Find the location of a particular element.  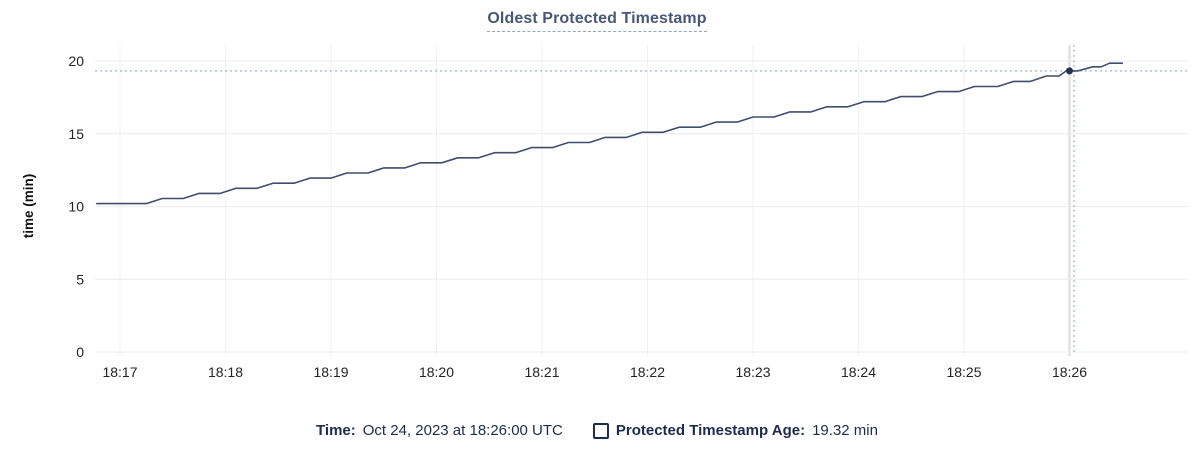

x-tick-label: 18:18 is located at coordinates (225, 372).